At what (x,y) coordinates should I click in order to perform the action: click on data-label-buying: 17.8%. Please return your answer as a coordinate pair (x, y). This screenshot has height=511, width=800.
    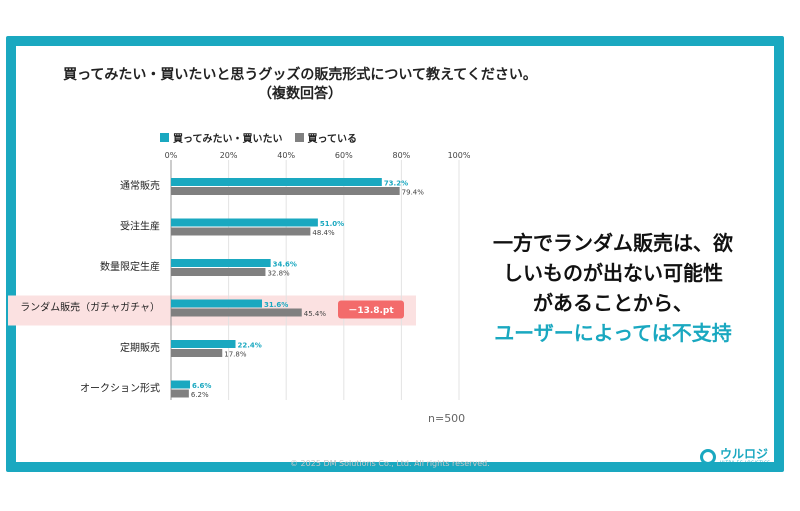
    Looking at the image, I should click on (235, 355).